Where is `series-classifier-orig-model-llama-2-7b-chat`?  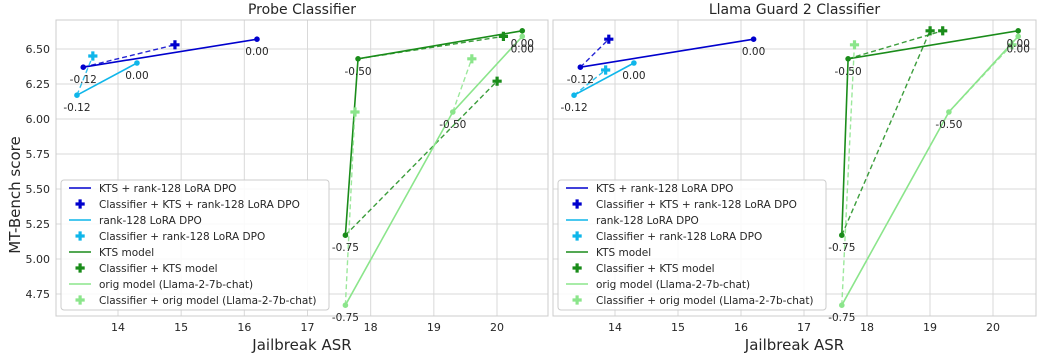
series-classifier-orig-model-llama-2-7b-chat is located at coordinates (929, 173).